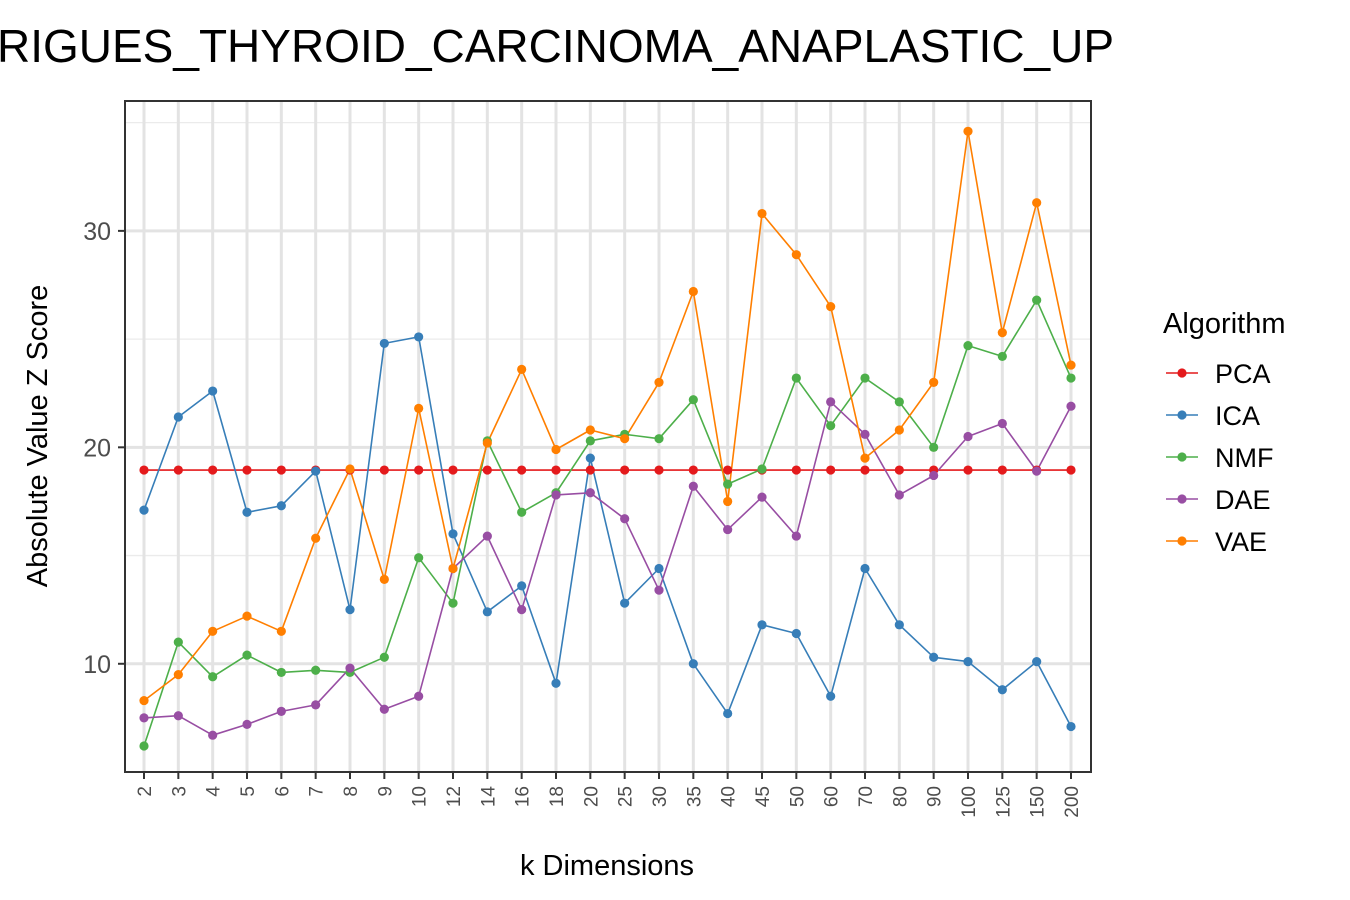  What do you see at coordinates (1224, 324) in the screenshot?
I see `legend-title: Algorithm` at bounding box center [1224, 324].